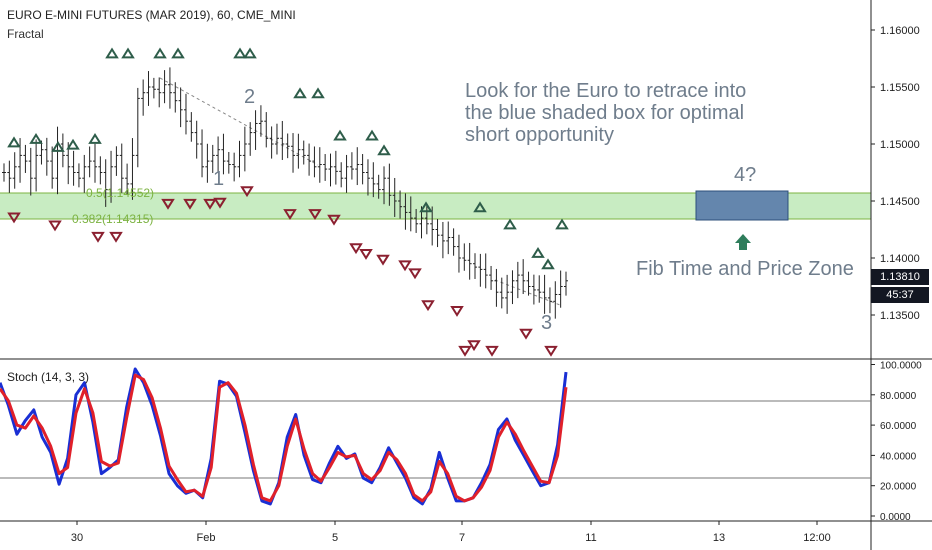 This screenshot has height=550, width=932. Describe the element at coordinates (900, 202) in the screenshot. I see `price-tick-label: 1.14500` at that location.